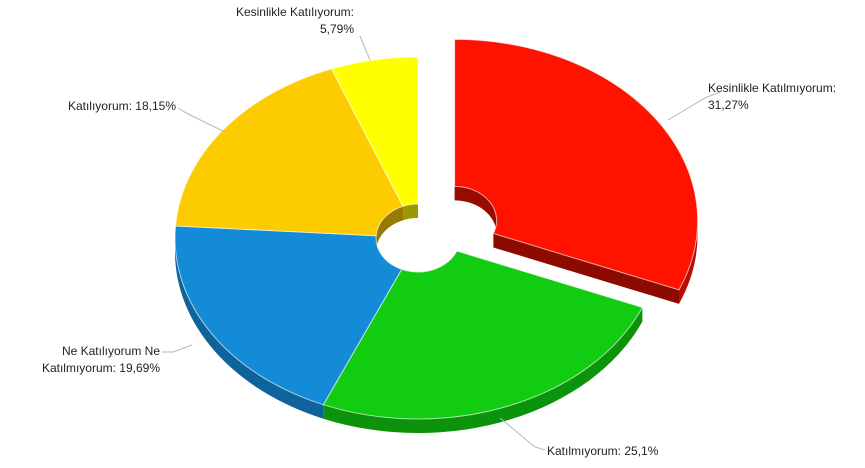 The image size is (865, 468). I want to click on slice-label-3: Katılıyorum: 18,15%, so click(122, 106).